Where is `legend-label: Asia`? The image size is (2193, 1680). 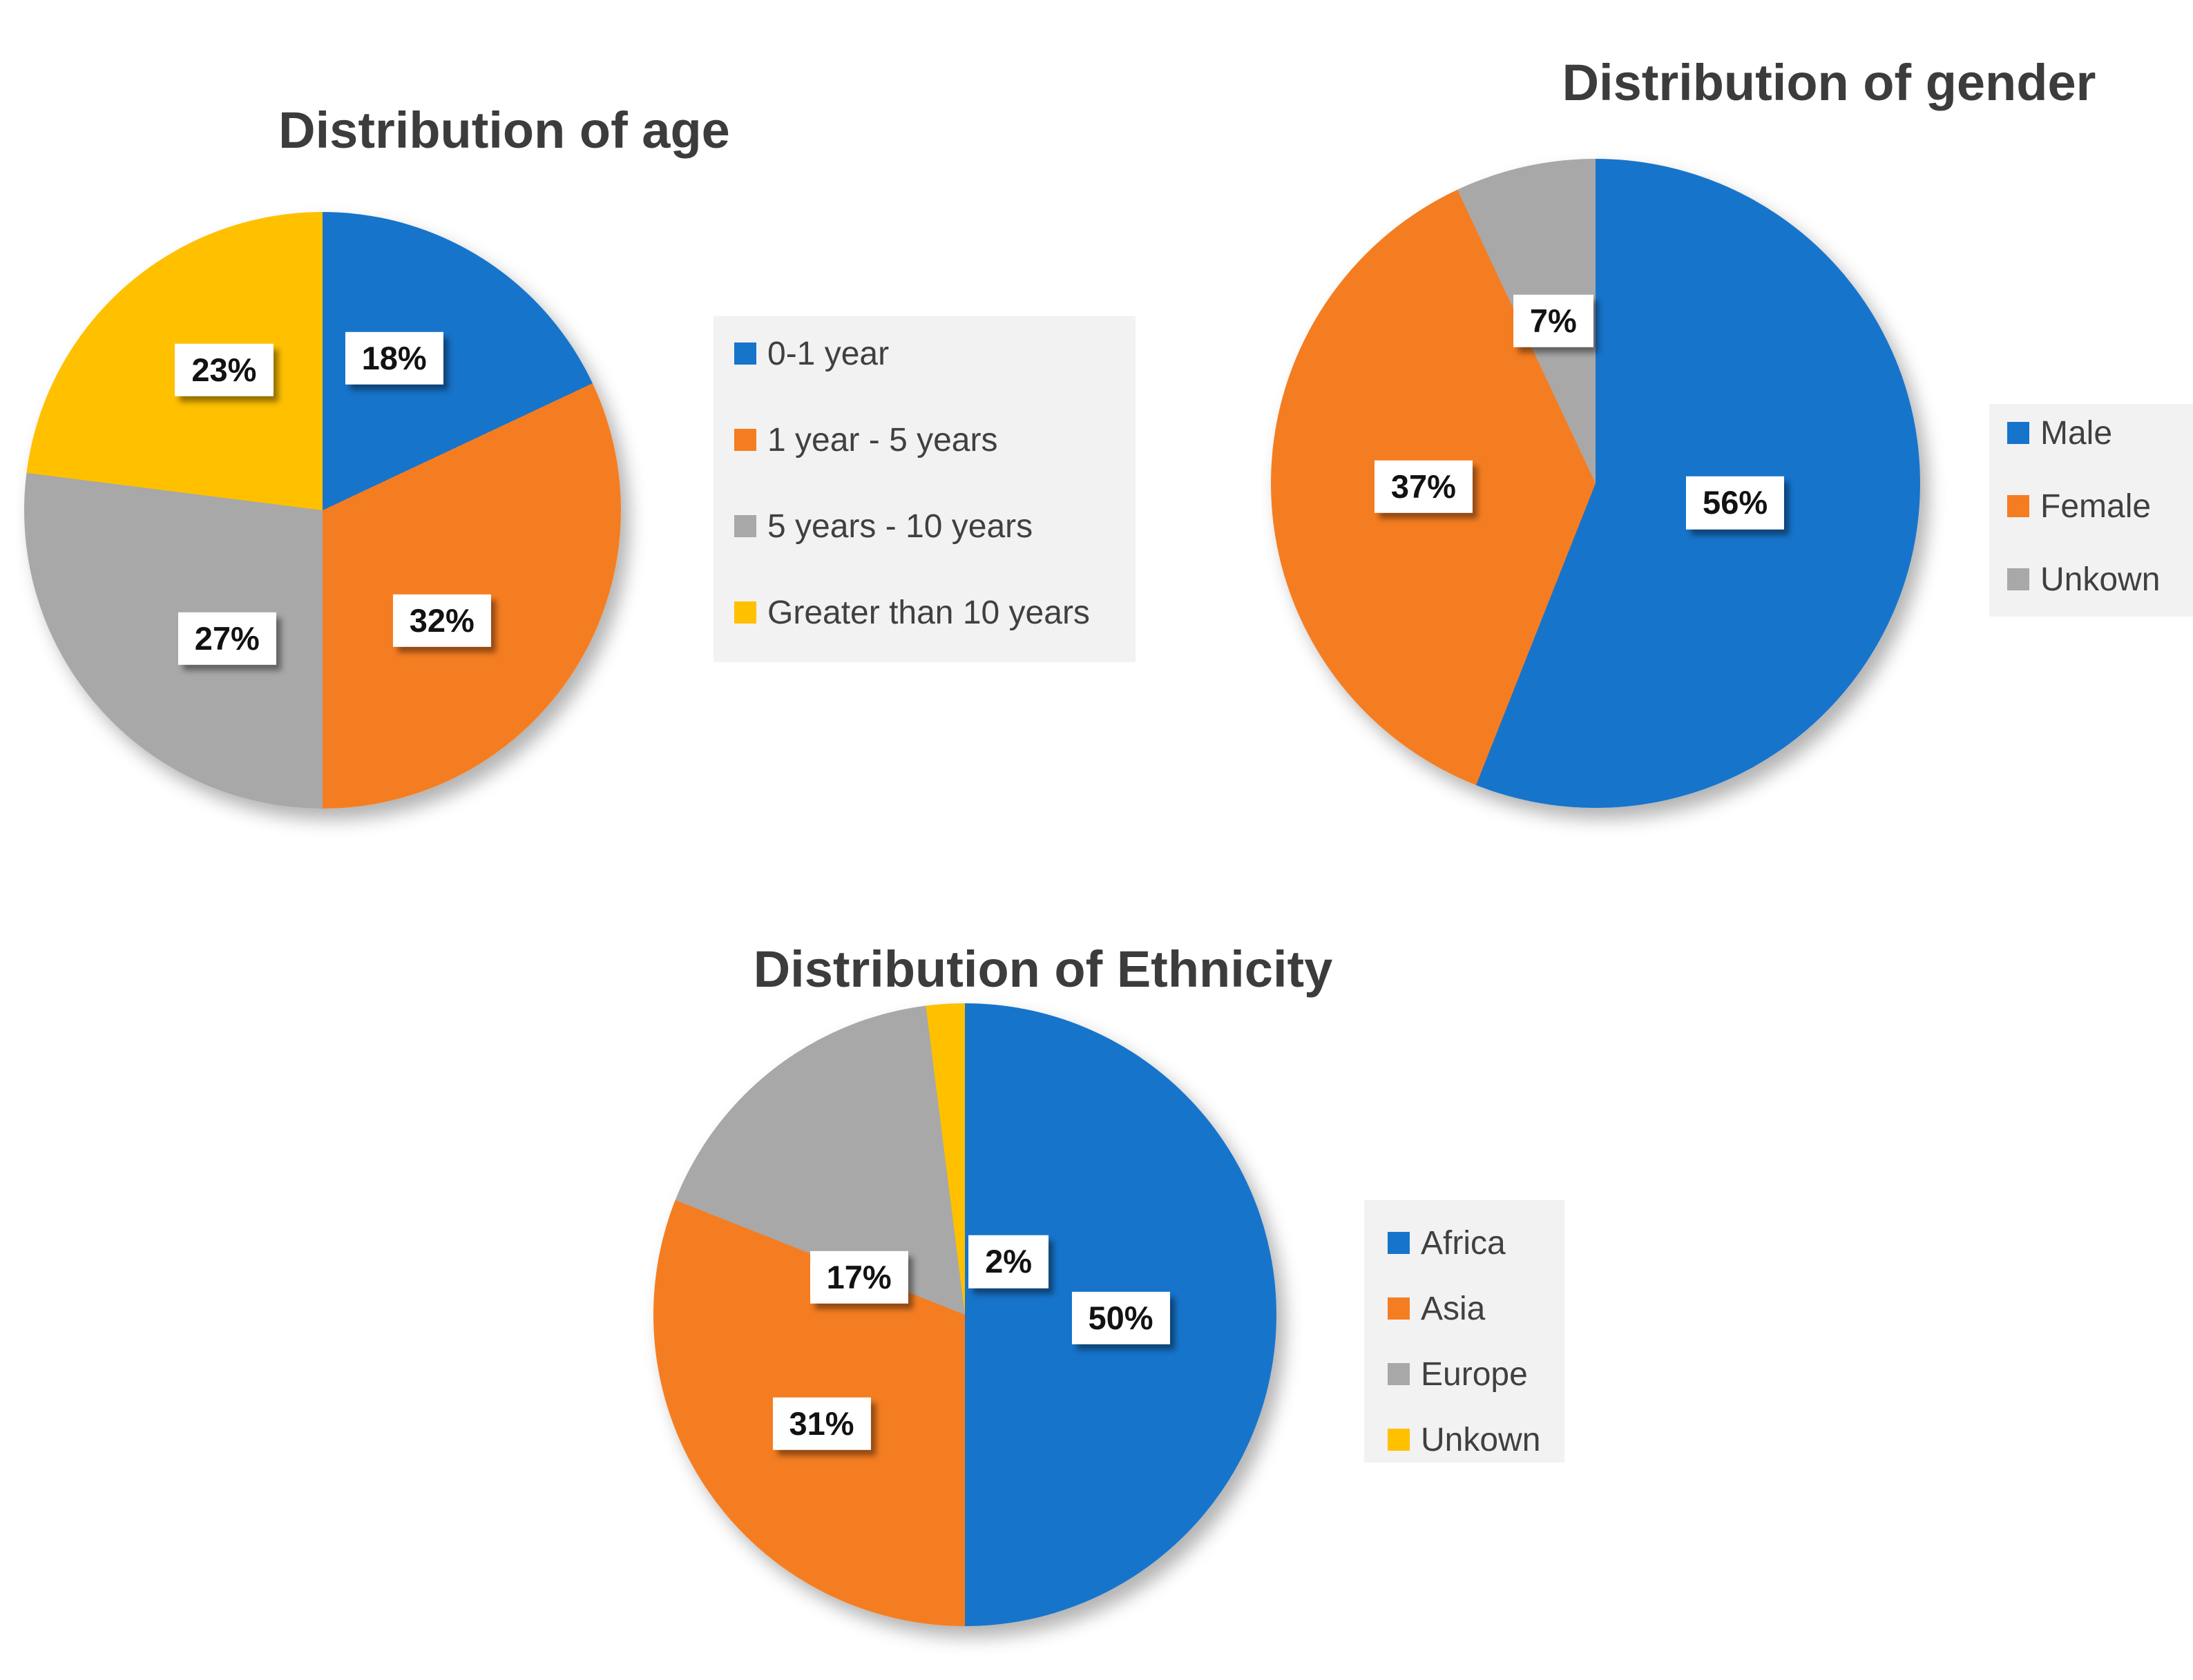
legend-label: Asia is located at coordinates (1453, 1308).